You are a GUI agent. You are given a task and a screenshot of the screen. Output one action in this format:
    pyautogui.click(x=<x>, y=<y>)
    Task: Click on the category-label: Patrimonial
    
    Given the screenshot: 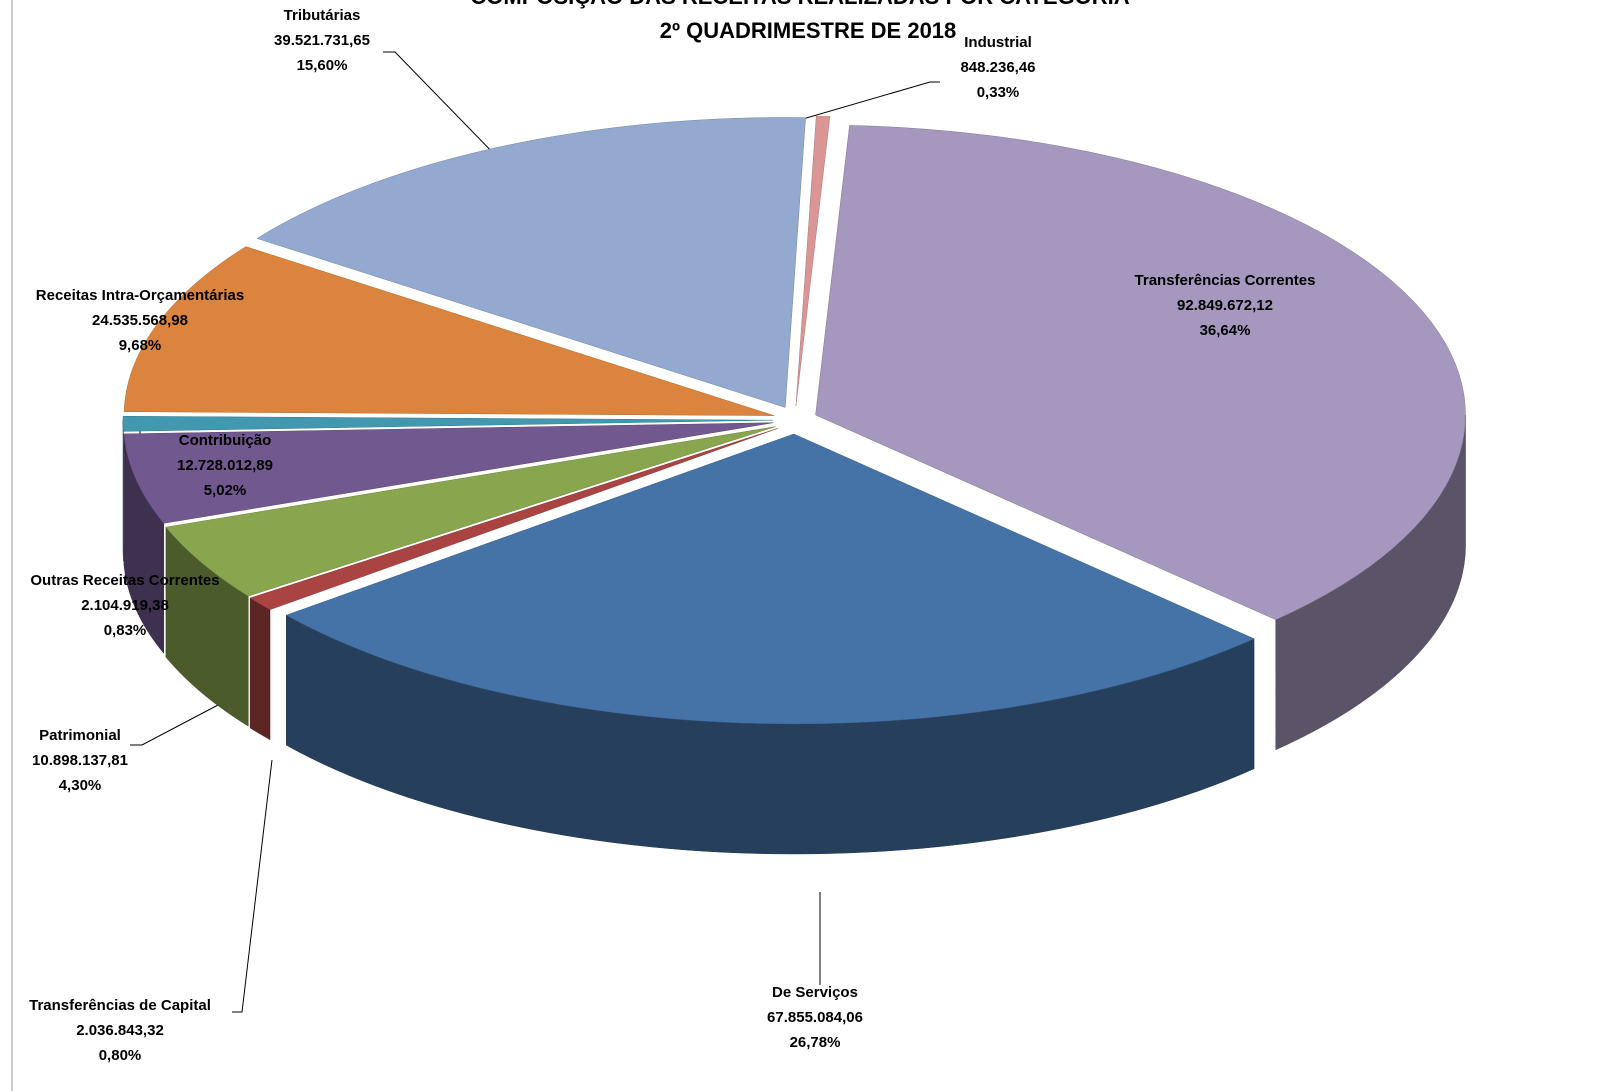 What is the action you would take?
    pyautogui.click(x=80, y=735)
    